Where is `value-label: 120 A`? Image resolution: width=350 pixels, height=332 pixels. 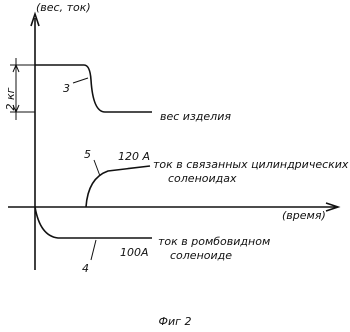
value-label: 120 A is located at coordinates (134, 156).